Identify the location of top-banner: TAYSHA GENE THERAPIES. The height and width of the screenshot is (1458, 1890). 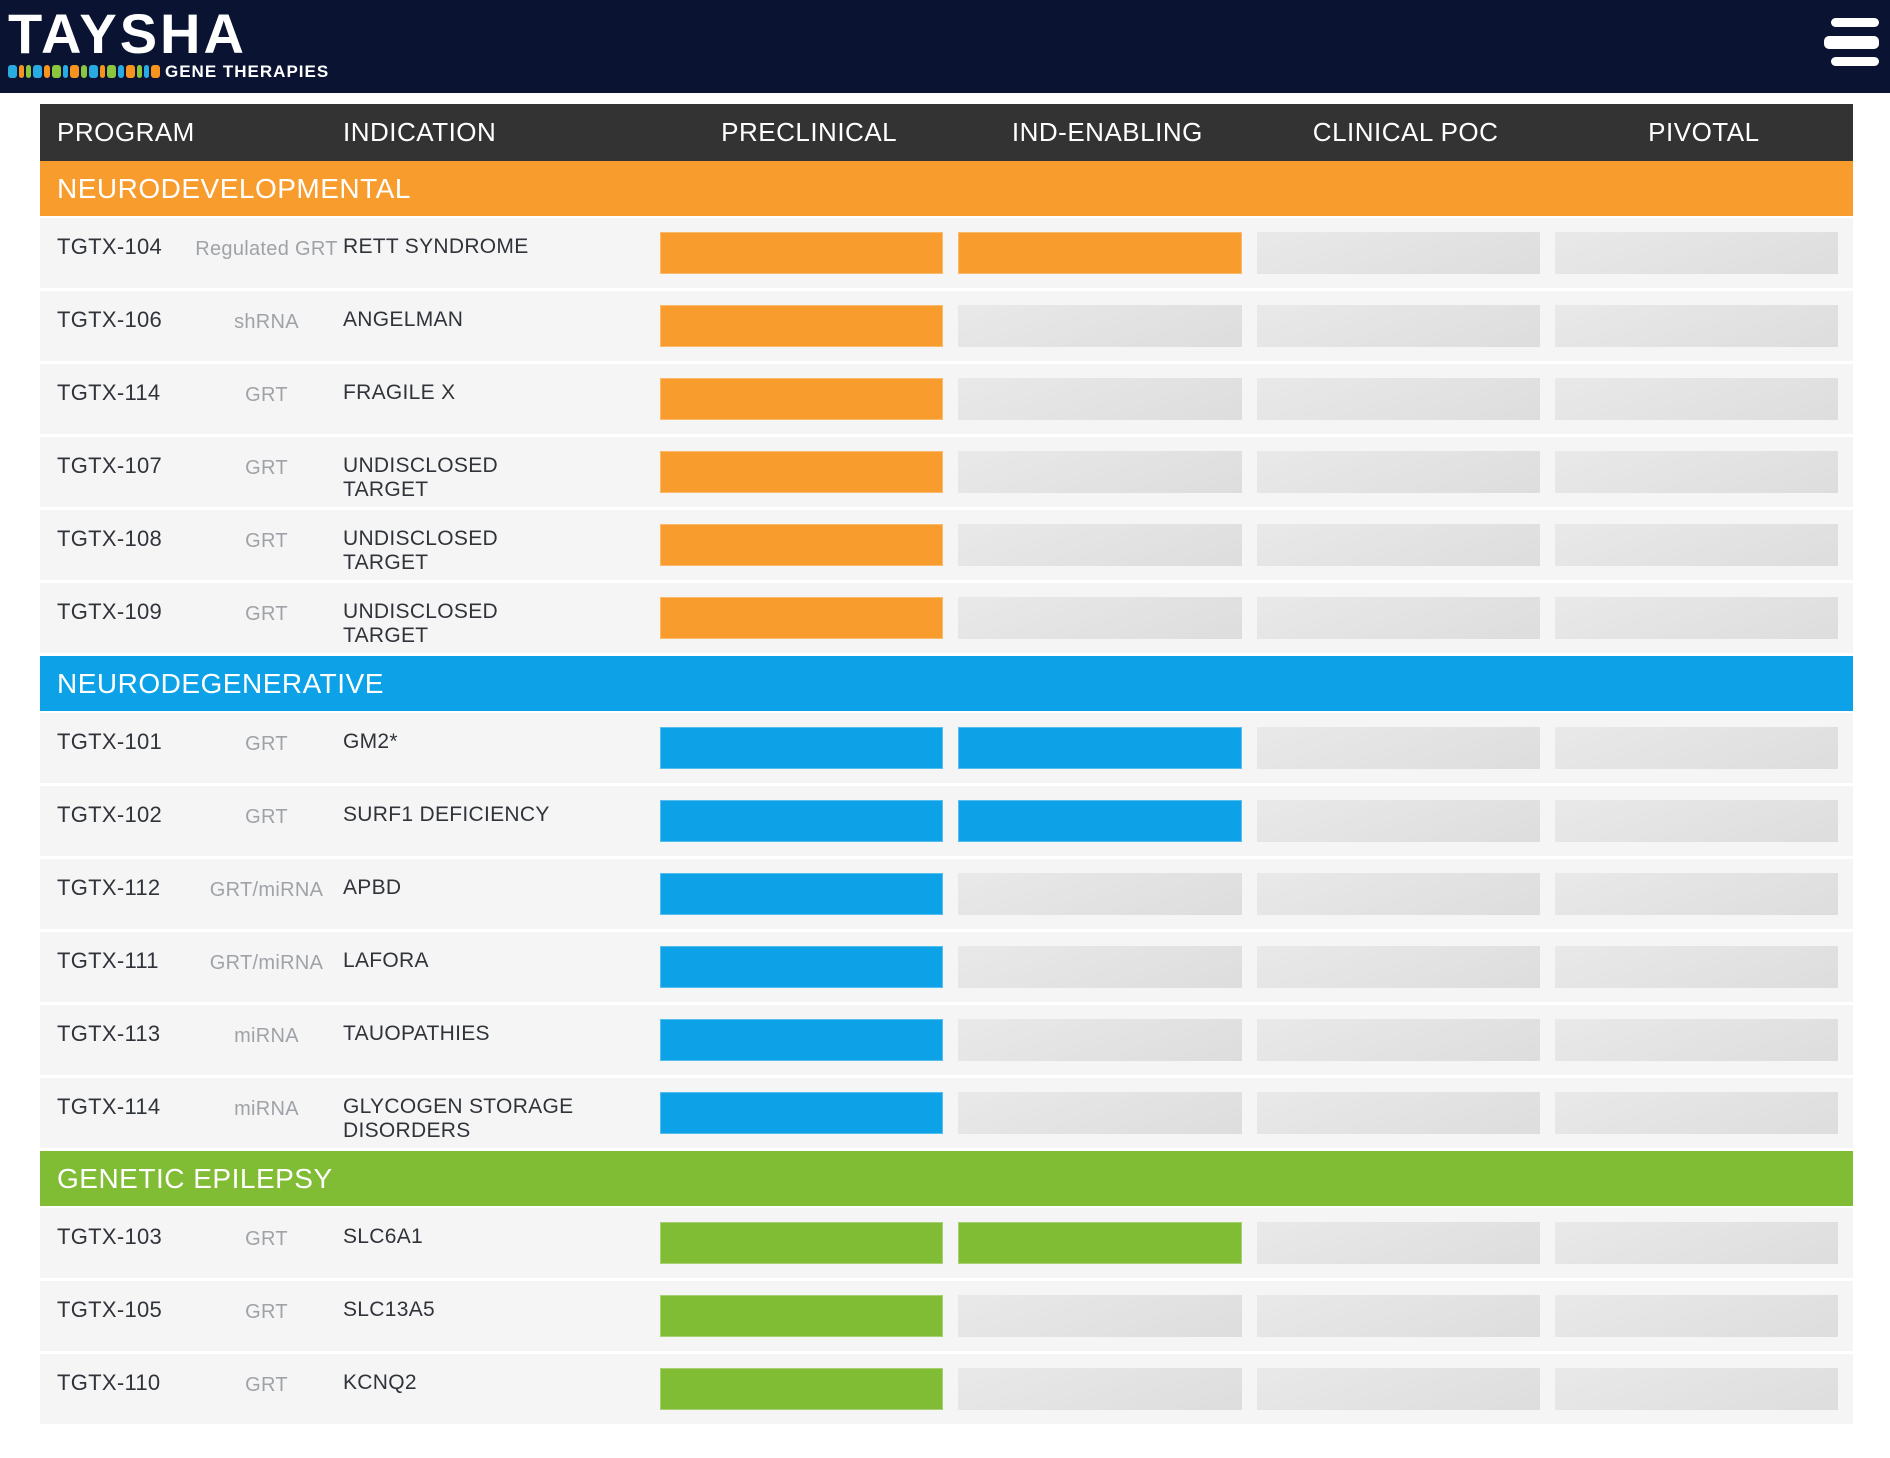
(945, 46).